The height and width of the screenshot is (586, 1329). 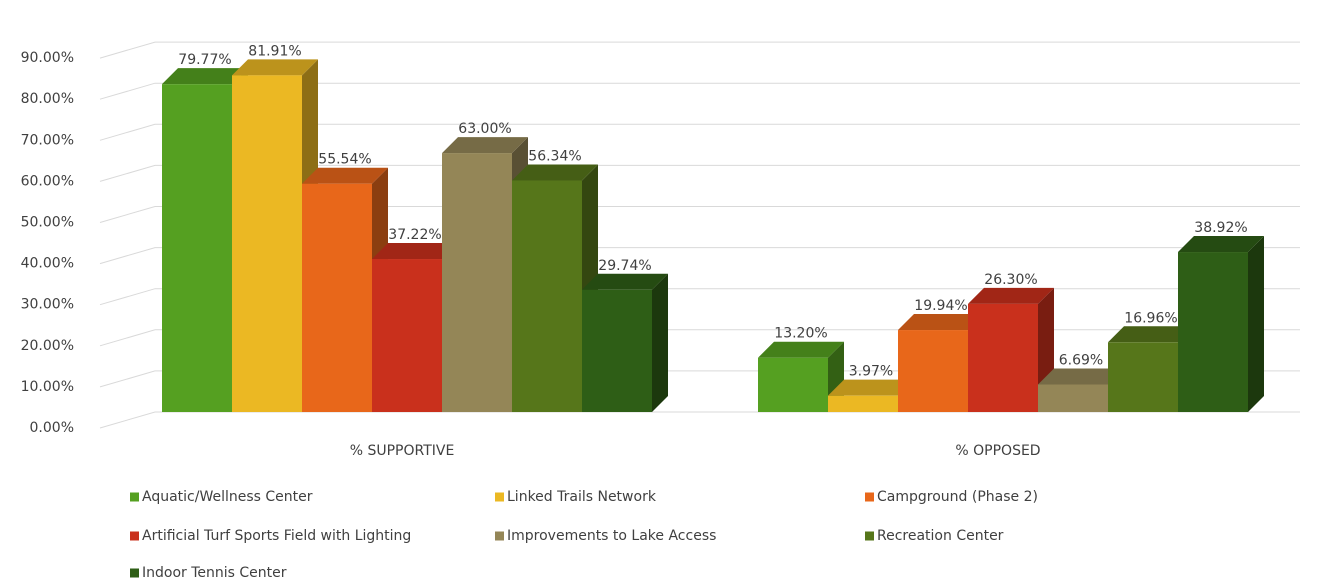 I want to click on y-tick-label: 0.00%, so click(x=52, y=428).